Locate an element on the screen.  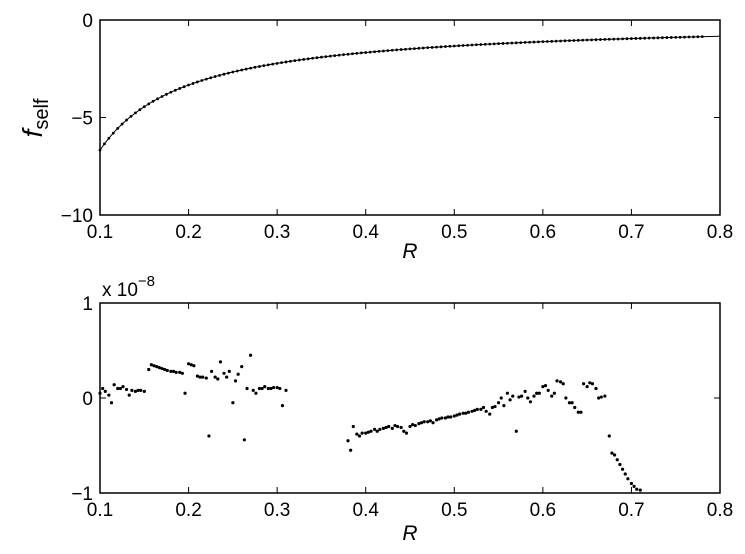
bottom-x-tick-label: 0.8 is located at coordinates (720, 510).